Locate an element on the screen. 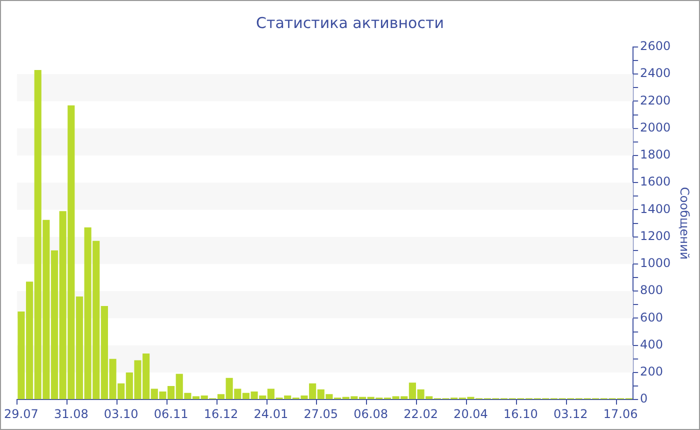 The image size is (700, 430). x-tick-label: 17.06 is located at coordinates (620, 413).